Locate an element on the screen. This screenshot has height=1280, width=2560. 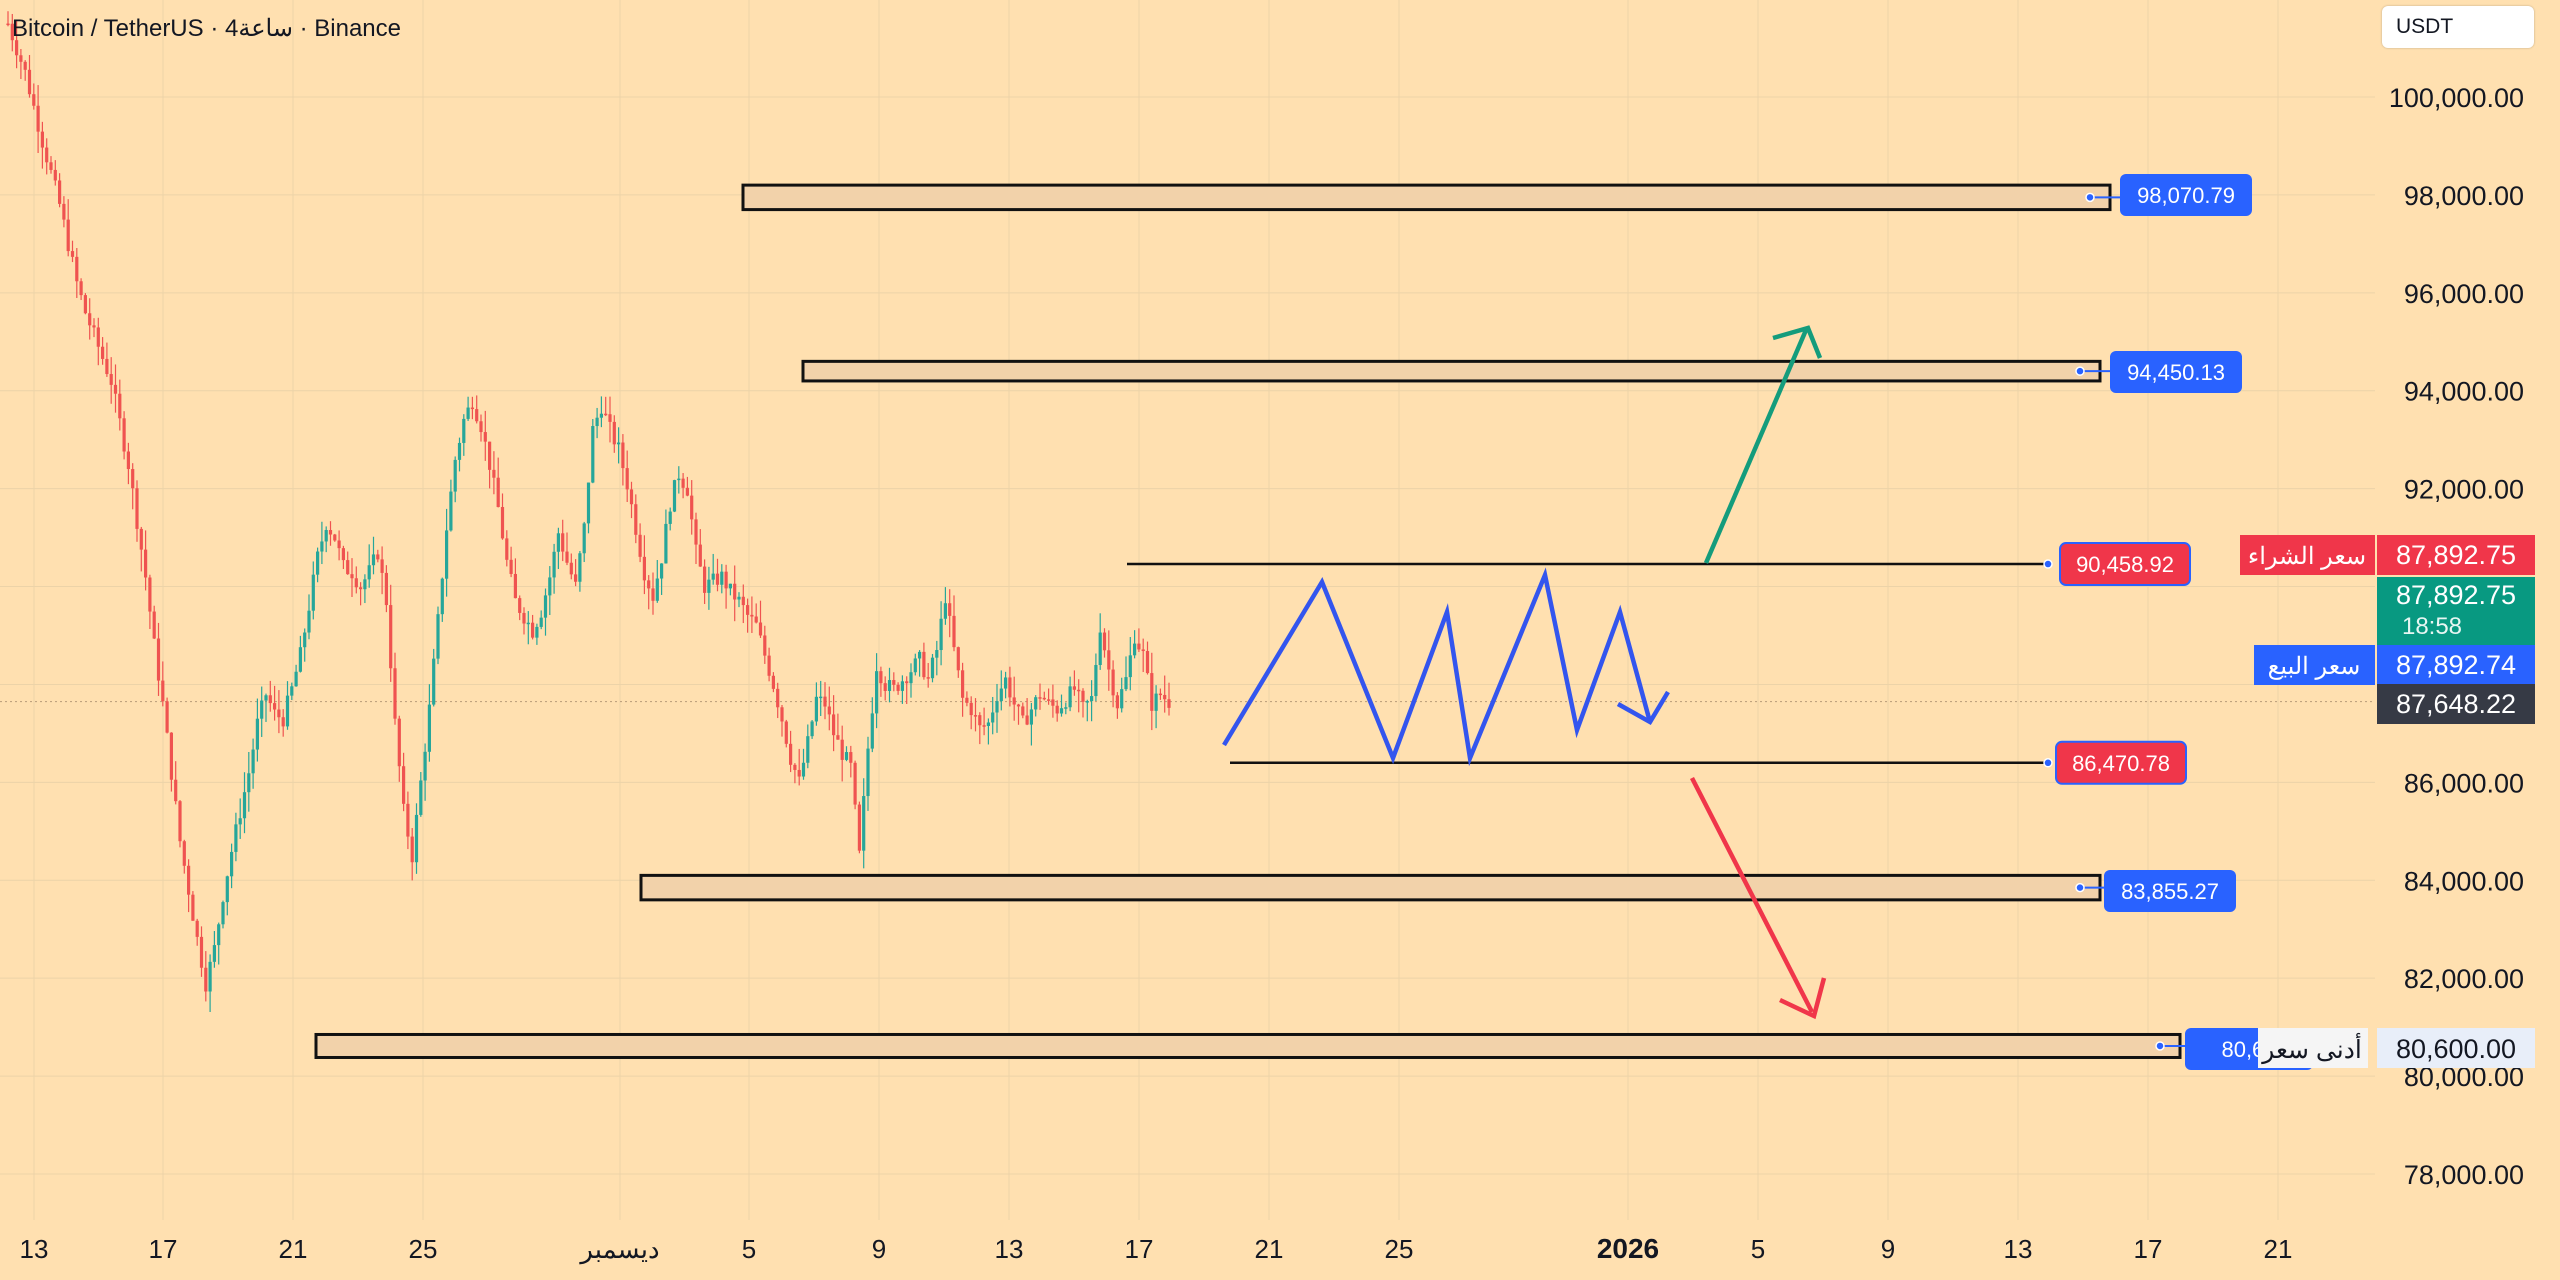
currency-selector: USDT is located at coordinates (2458, 27).